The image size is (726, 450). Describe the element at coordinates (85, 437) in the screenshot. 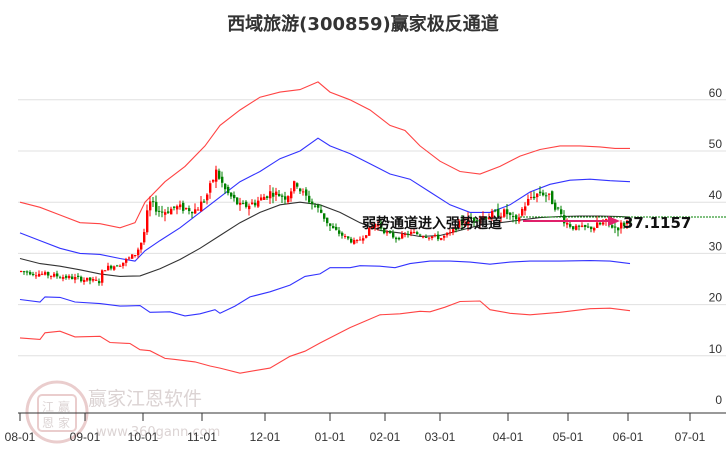

I see `x-tick-label: 09-01` at that location.